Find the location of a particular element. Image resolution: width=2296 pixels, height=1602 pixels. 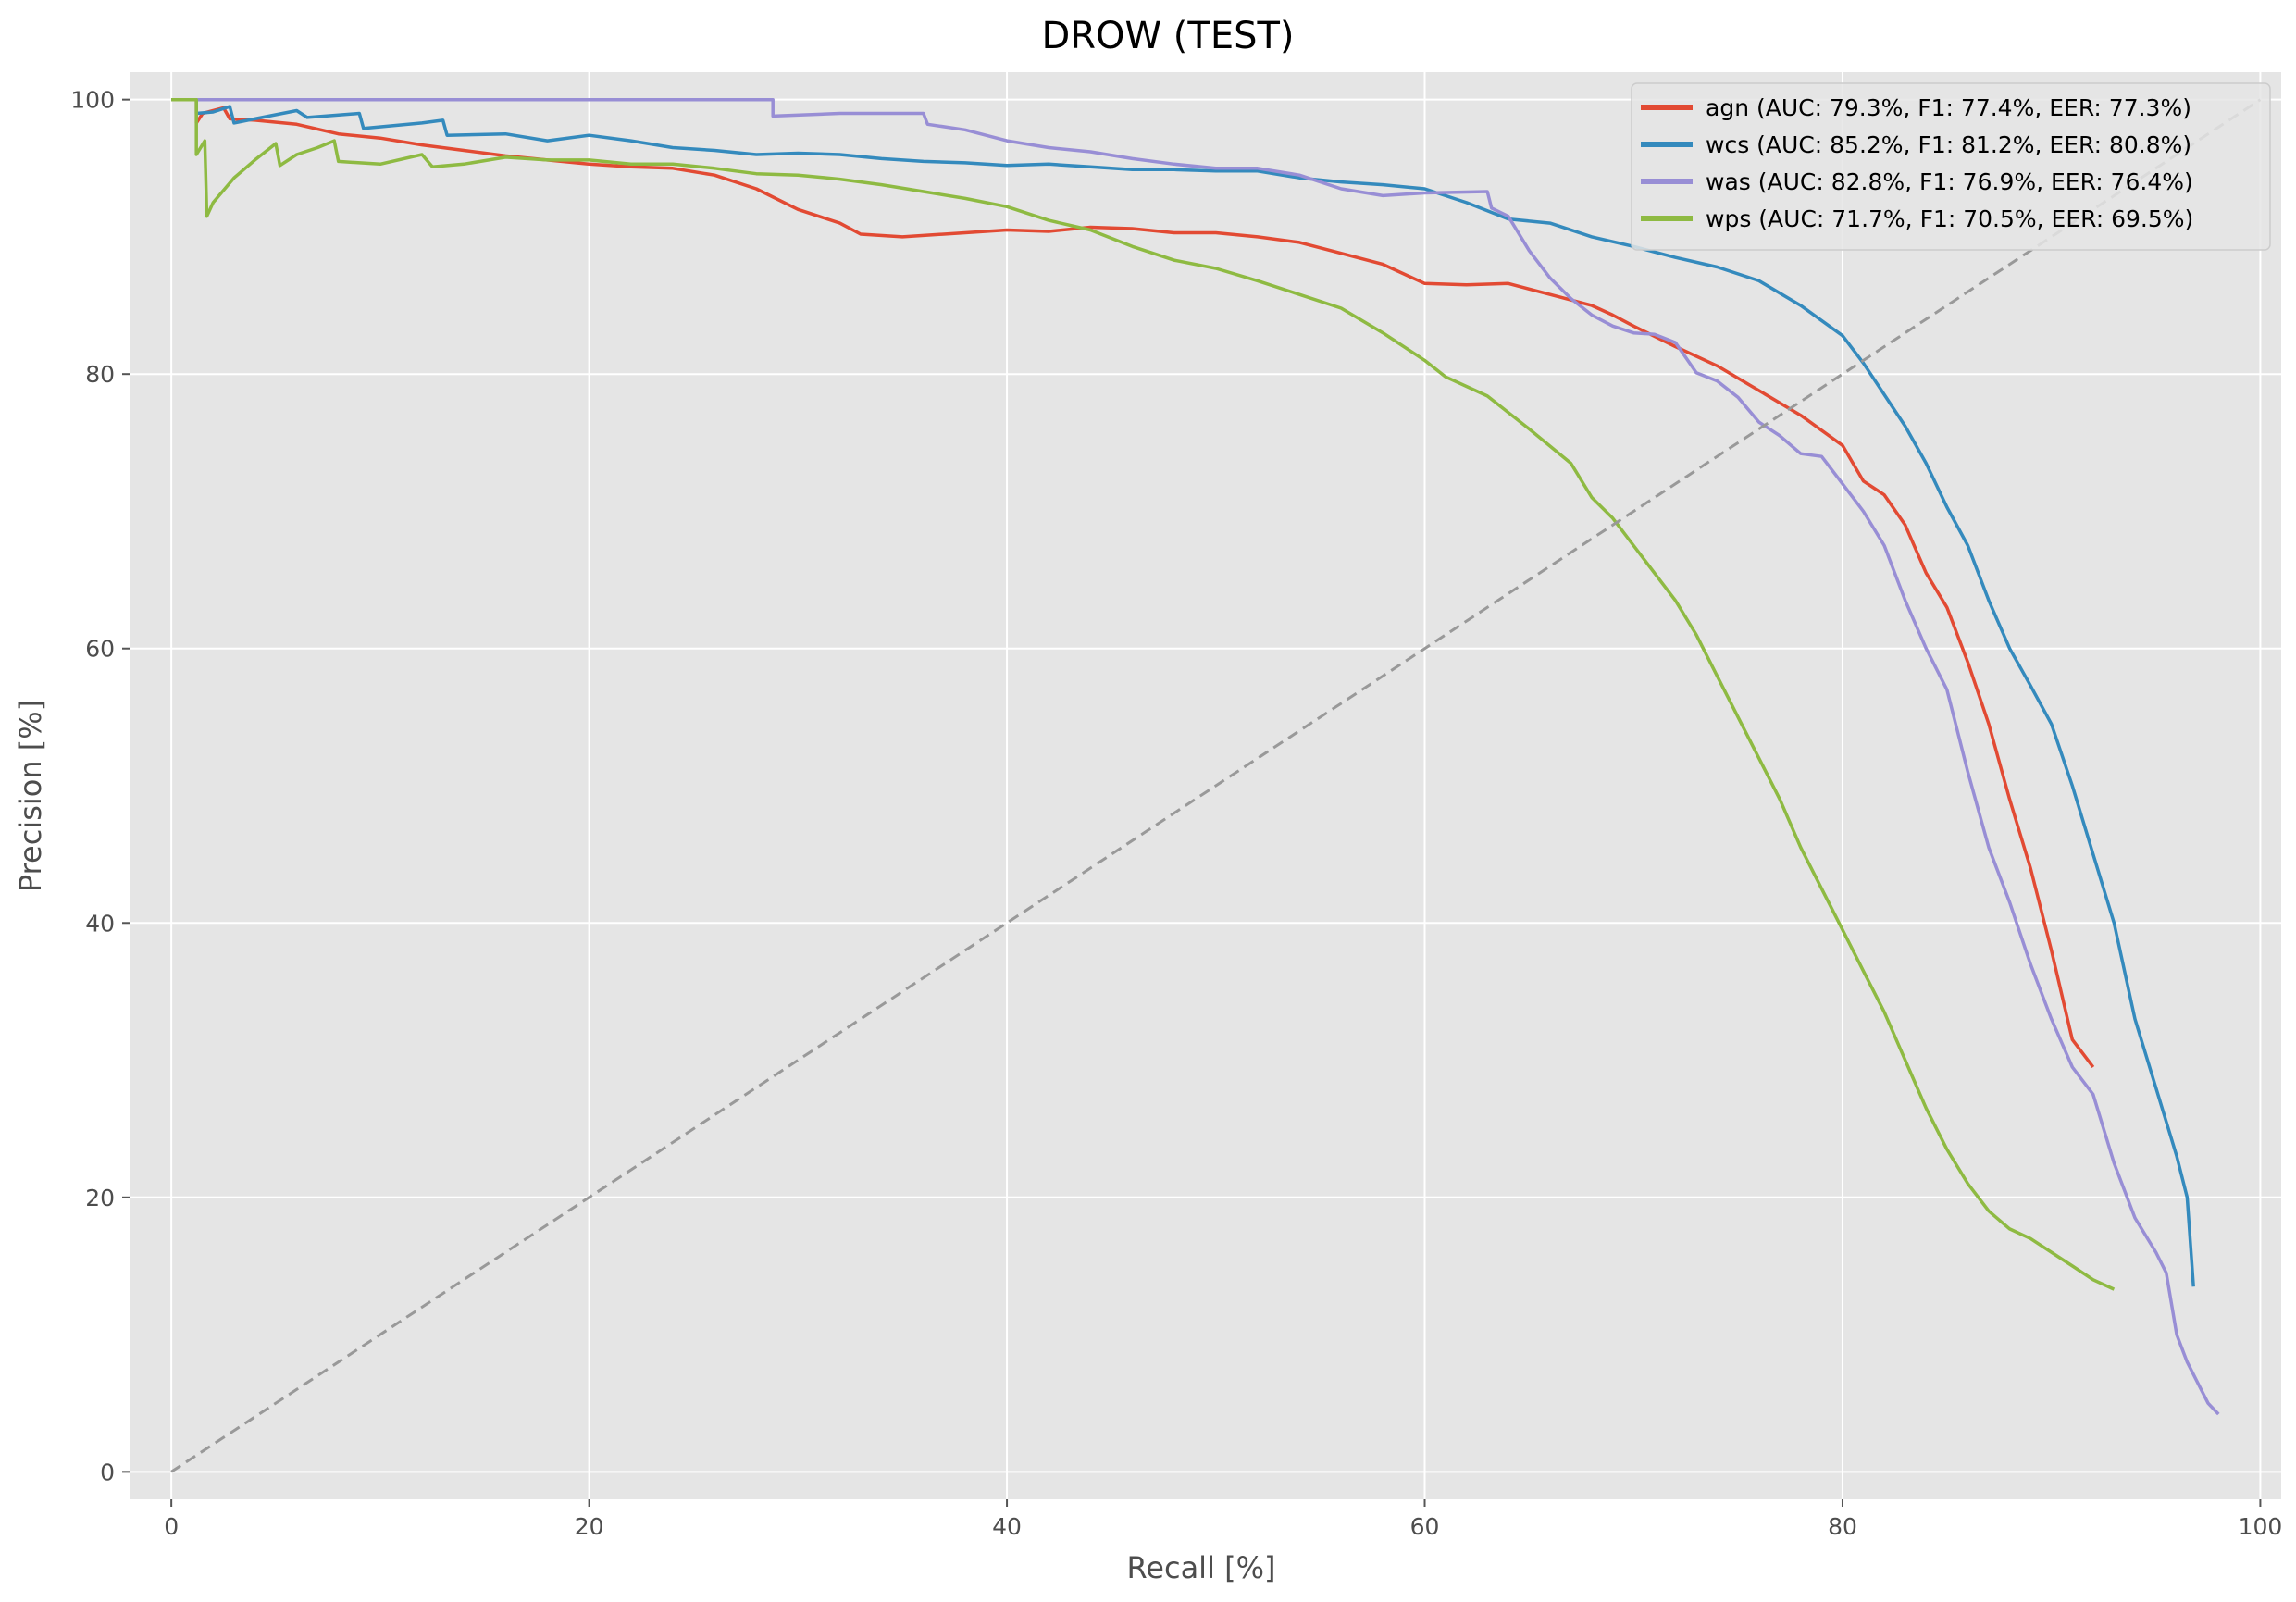

legend-entry: wcs (AUC: 85.2%, F1: 81.2%, EER: 80.8%) is located at coordinates (1948, 144).